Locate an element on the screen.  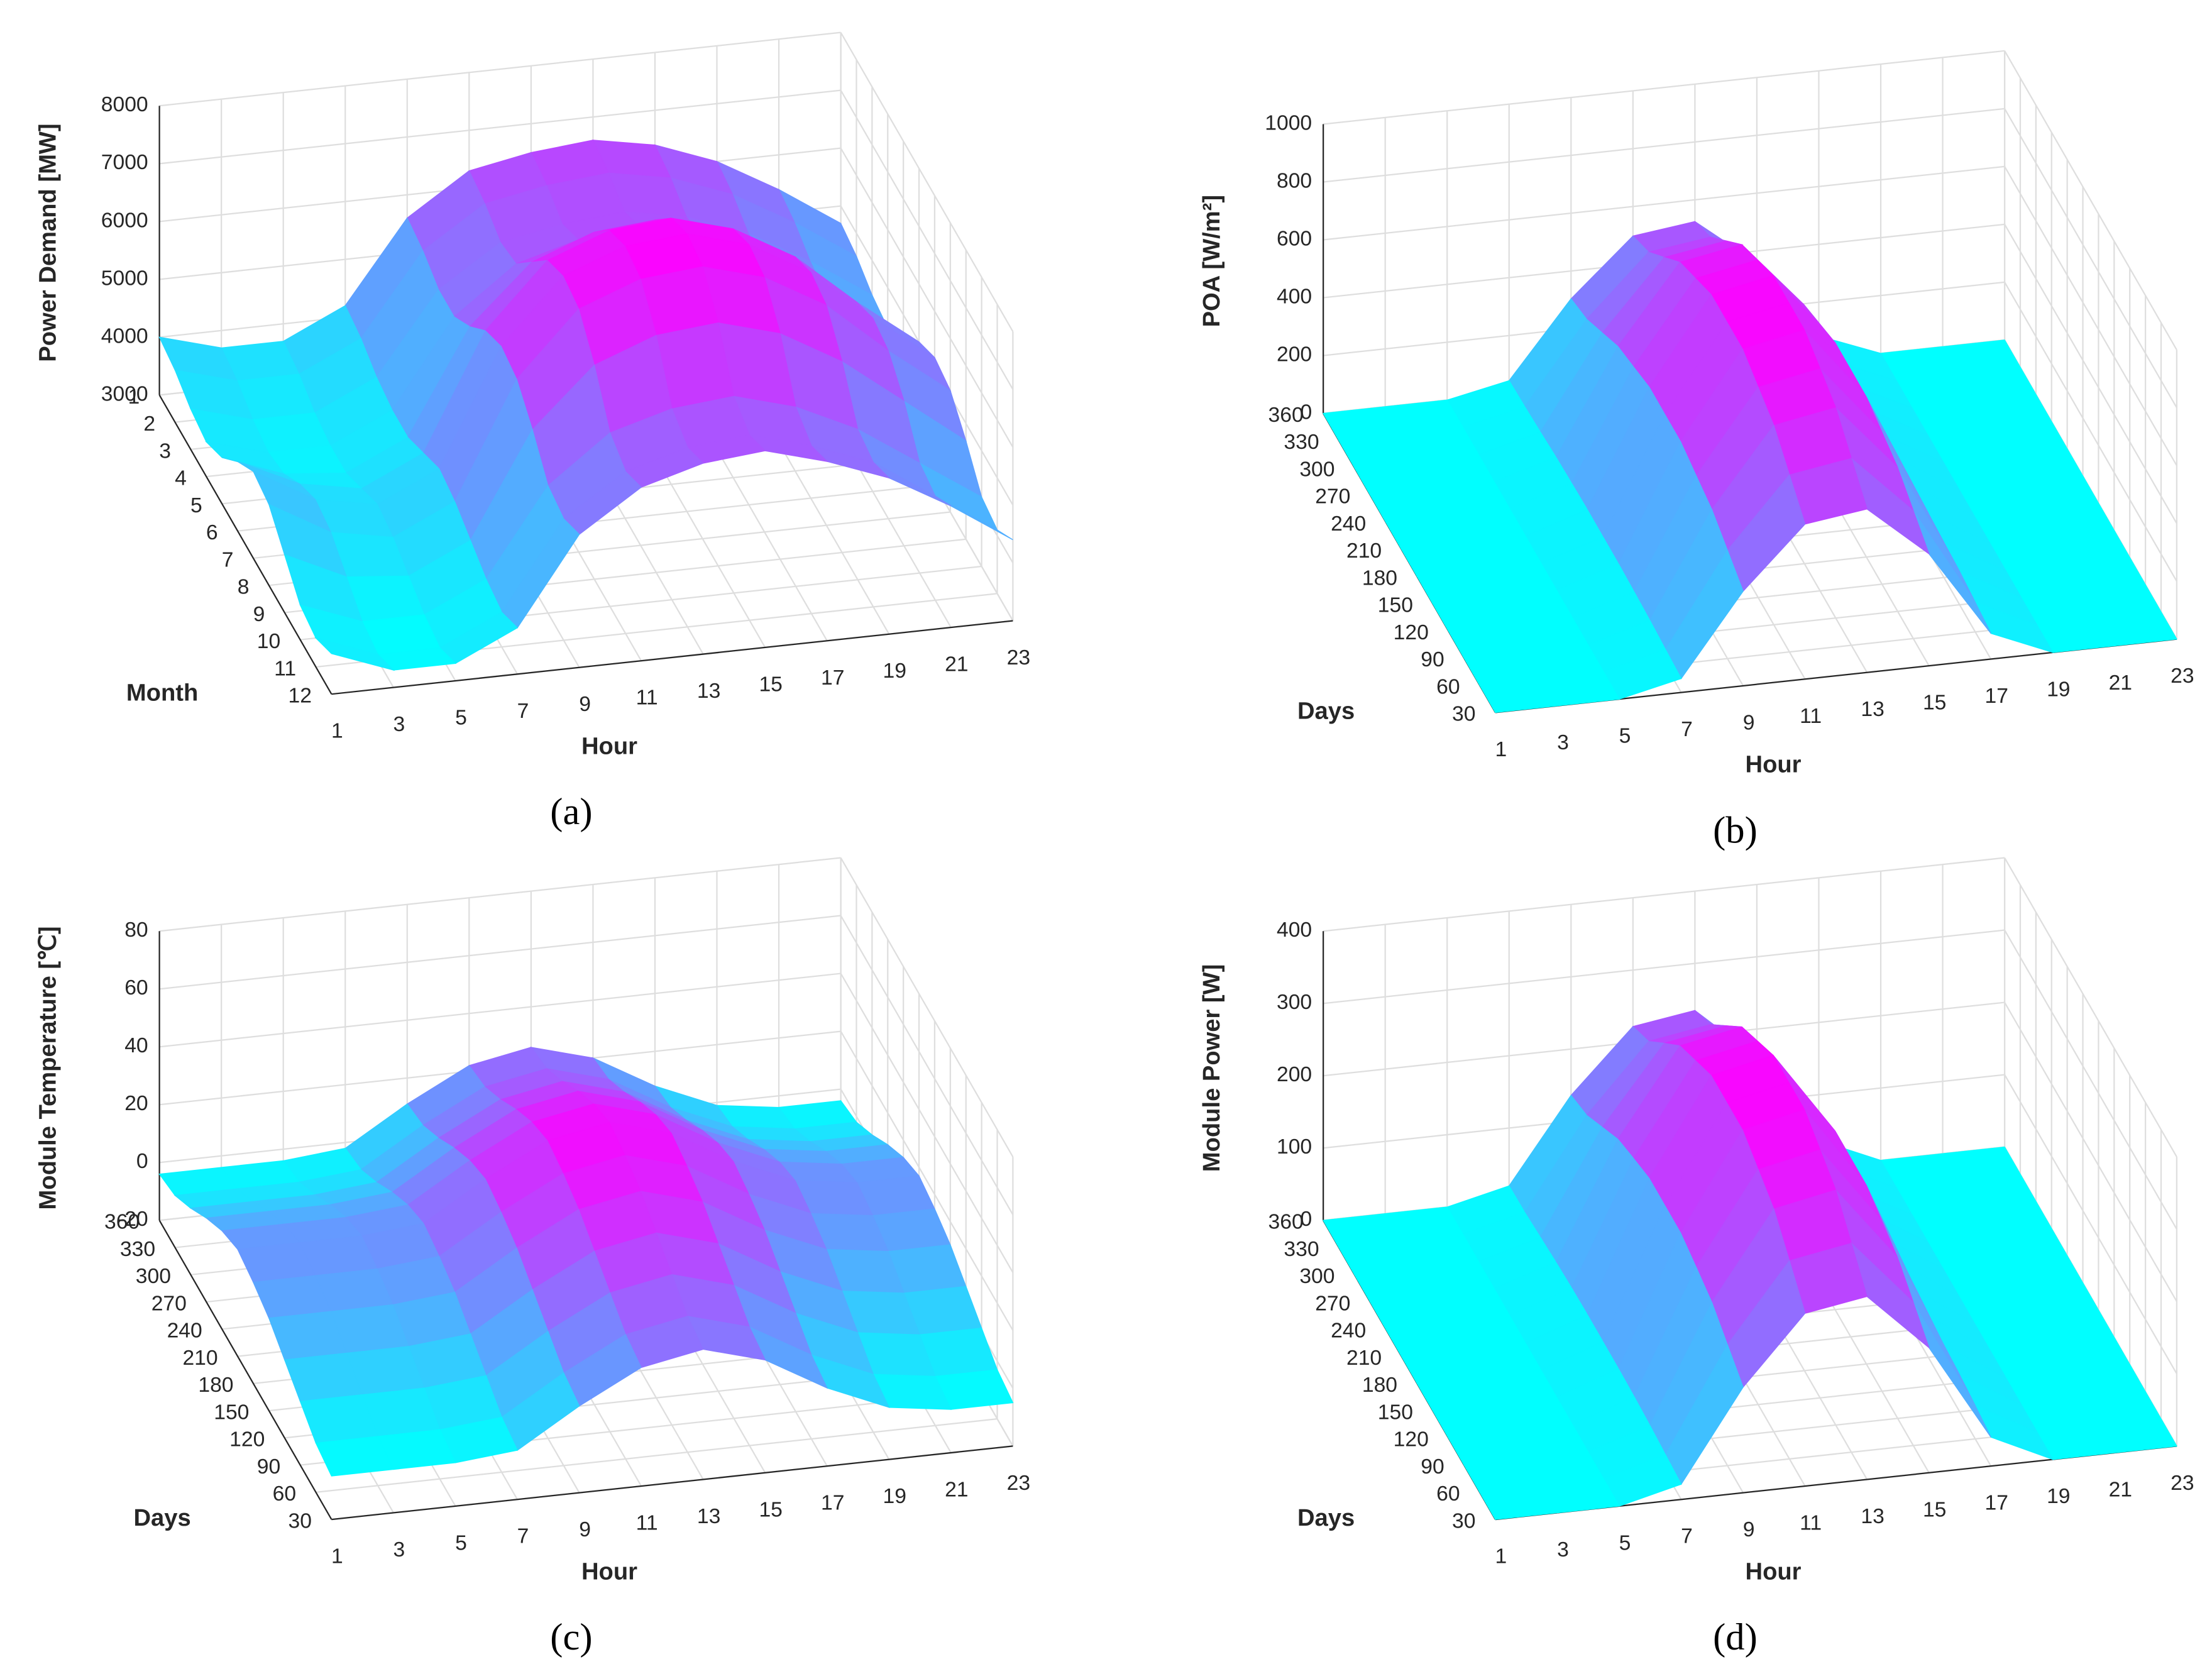
panel-label: (b) is located at coordinates (1735, 830).